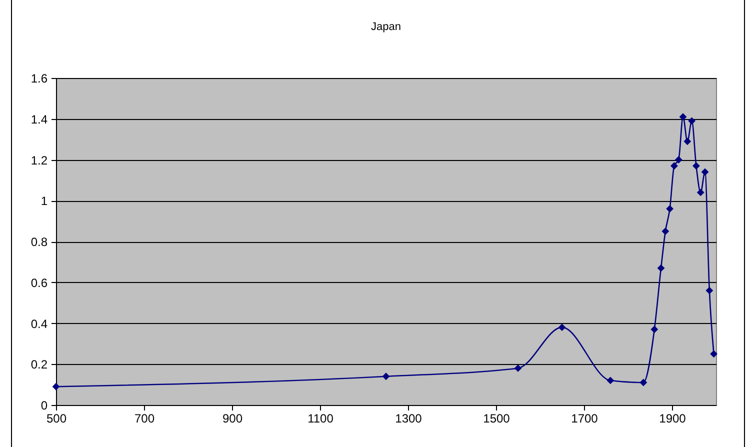 This screenshot has height=447, width=753. Describe the element at coordinates (321, 419) in the screenshot. I see `x-tick-label: 1100` at that location.